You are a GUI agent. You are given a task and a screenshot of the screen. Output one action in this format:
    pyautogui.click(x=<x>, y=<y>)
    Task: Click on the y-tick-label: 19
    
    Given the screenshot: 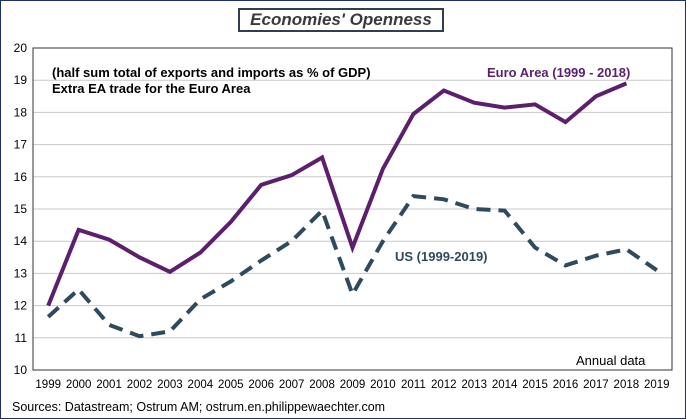 What is the action you would take?
    pyautogui.click(x=21, y=80)
    